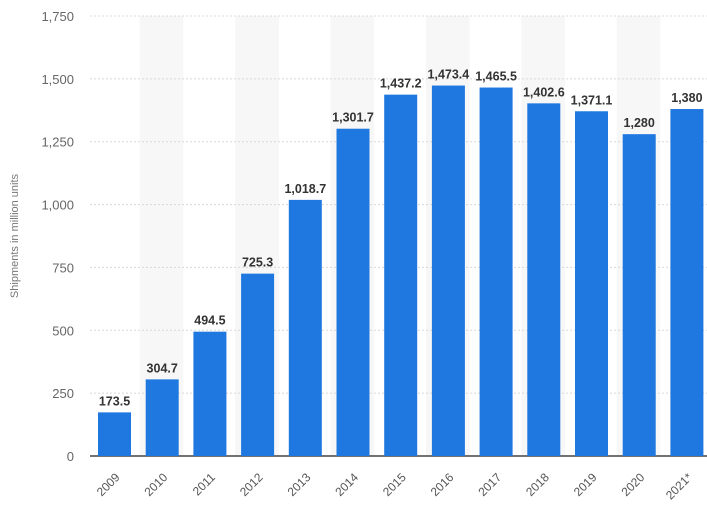 Image resolution: width=707 pixels, height=507 pixels. What do you see at coordinates (401, 275) in the screenshot?
I see `bar-2015` at bounding box center [401, 275].